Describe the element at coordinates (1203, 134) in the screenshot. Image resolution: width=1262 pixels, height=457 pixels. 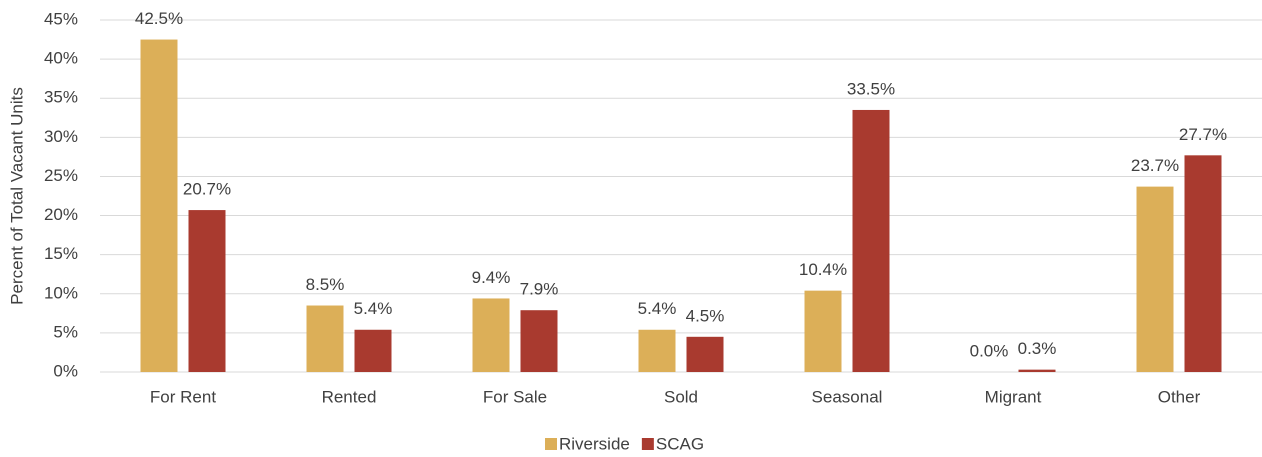
I see `data-label: 27.7%` at that location.